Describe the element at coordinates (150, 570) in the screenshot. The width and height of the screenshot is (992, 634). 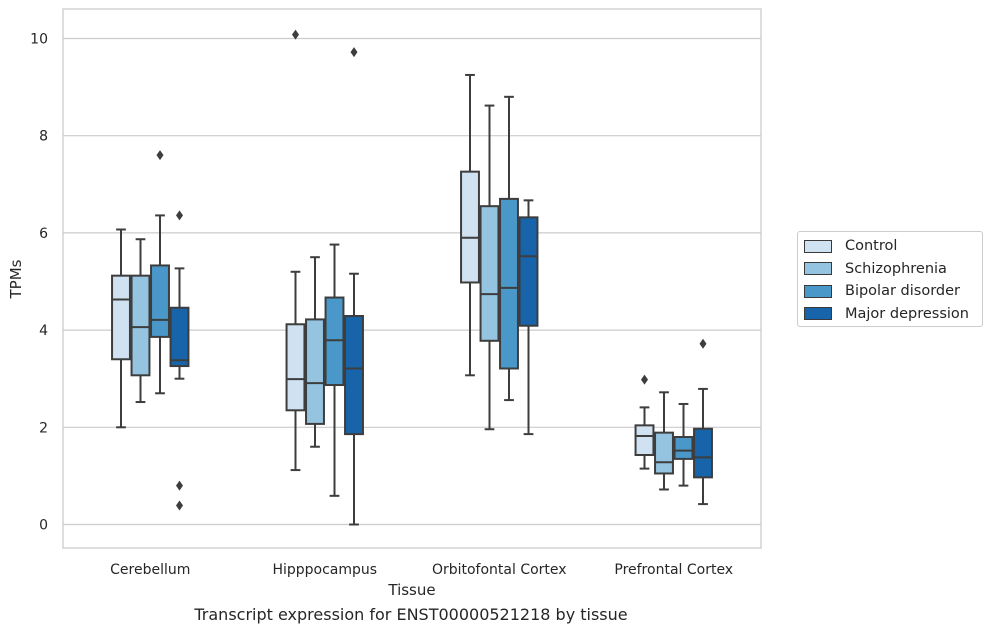
I see `x-tick-label: Cerebellum` at that location.